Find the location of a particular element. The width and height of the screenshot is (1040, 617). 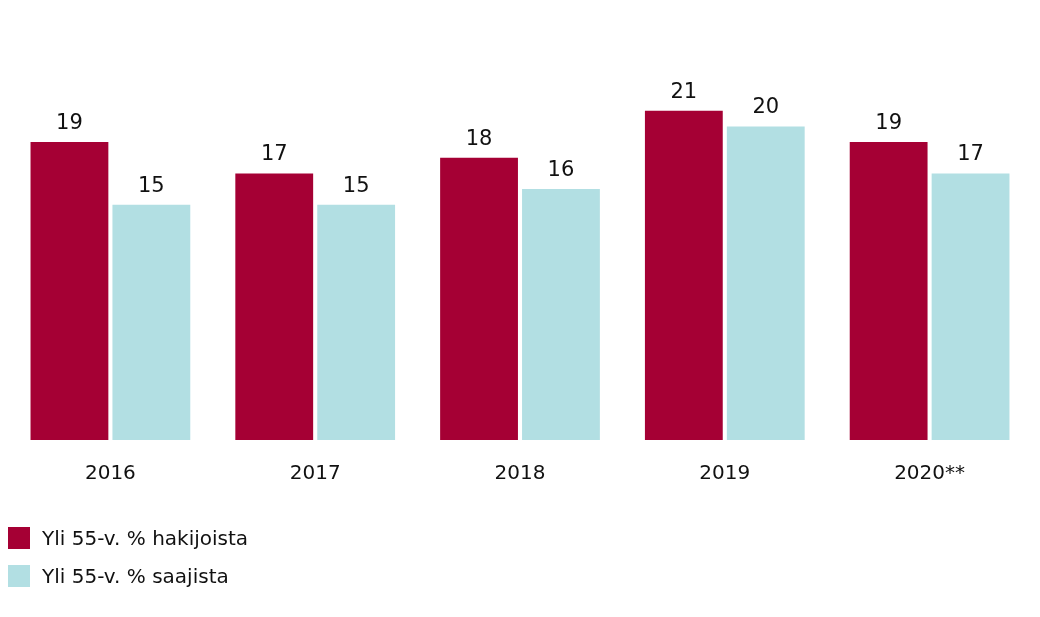

data-label: 18 is located at coordinates (479, 137).